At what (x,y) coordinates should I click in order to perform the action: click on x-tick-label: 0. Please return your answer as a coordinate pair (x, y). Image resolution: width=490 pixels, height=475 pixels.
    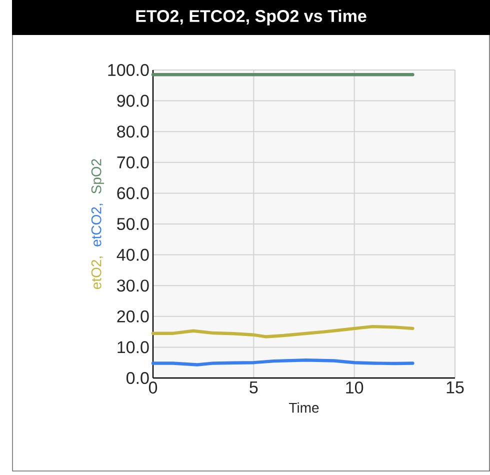
    Looking at the image, I should click on (153, 388).